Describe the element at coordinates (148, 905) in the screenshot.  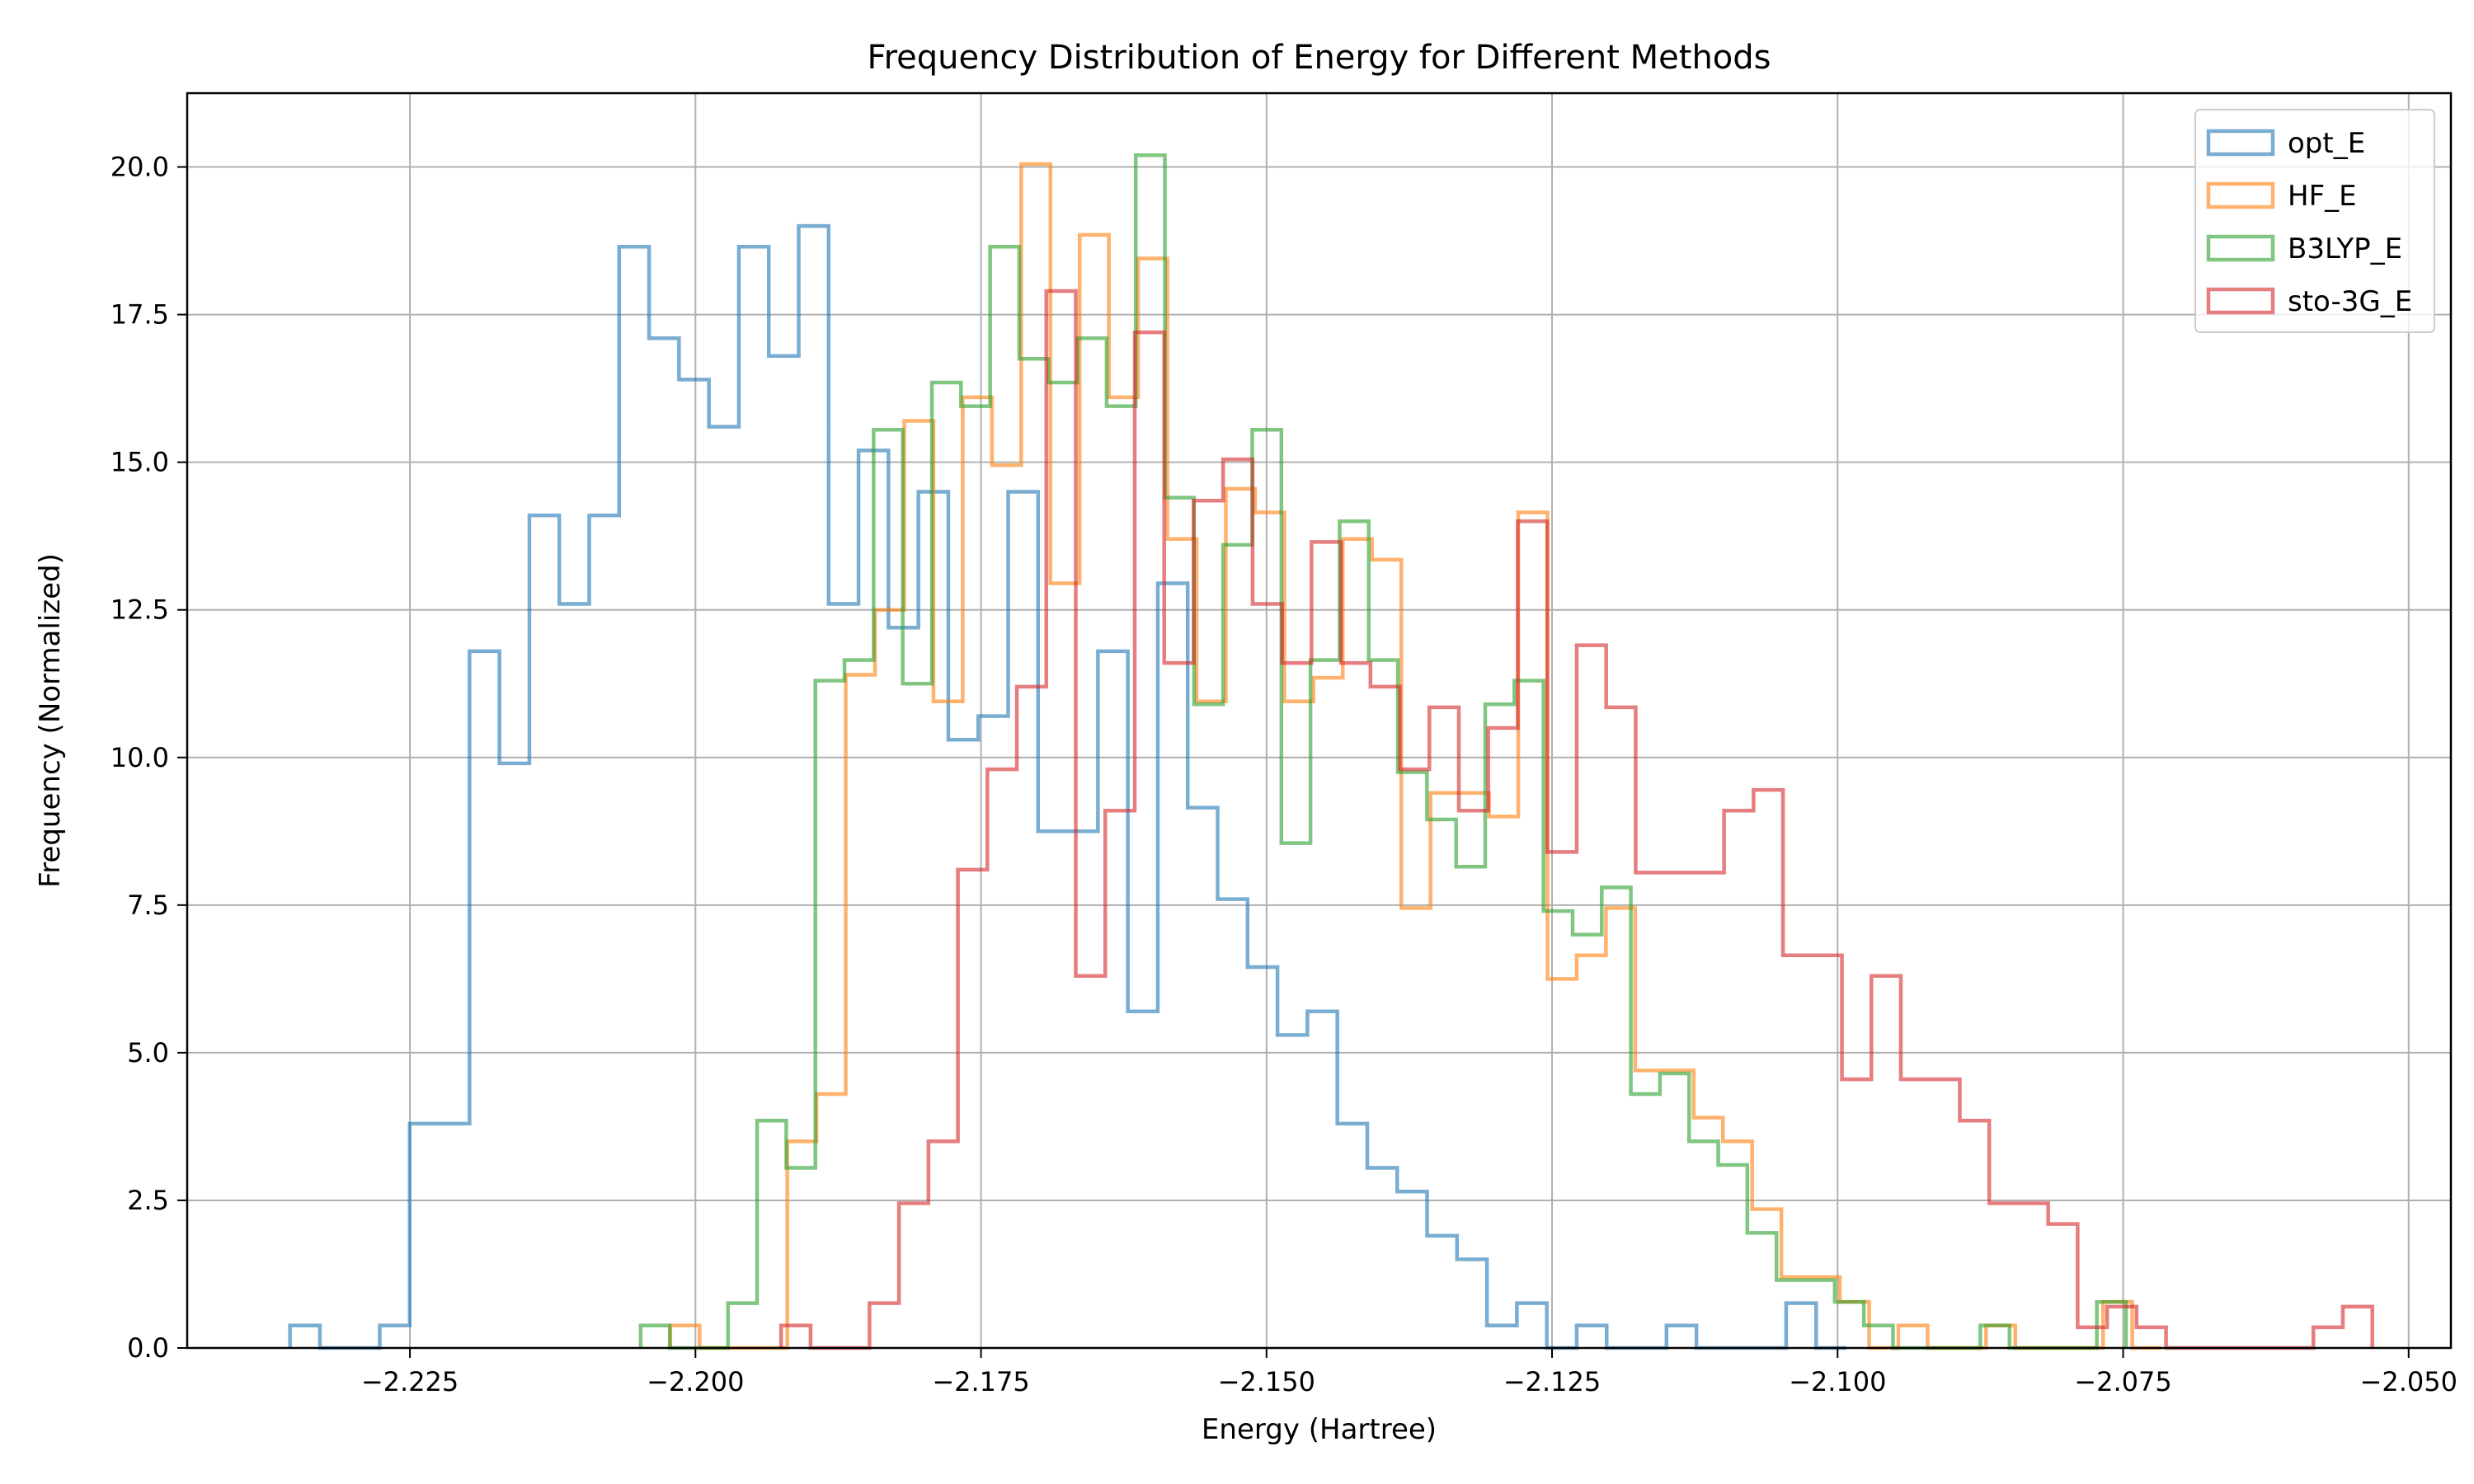
I see `y-tick-label: 7.5` at that location.